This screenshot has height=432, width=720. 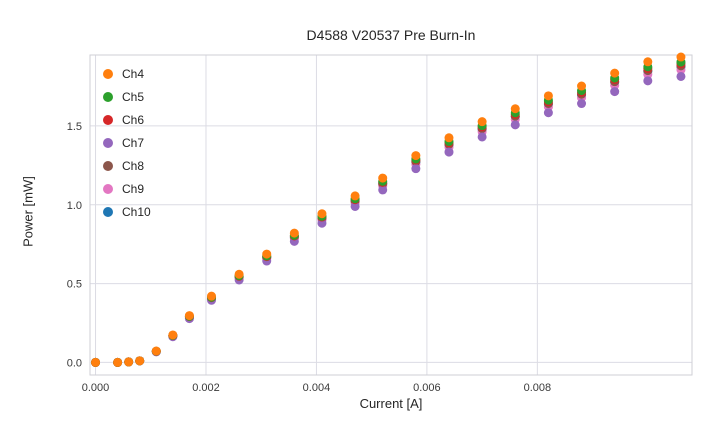 I want to click on legend-item-ch5: Ch5, so click(x=127, y=96).